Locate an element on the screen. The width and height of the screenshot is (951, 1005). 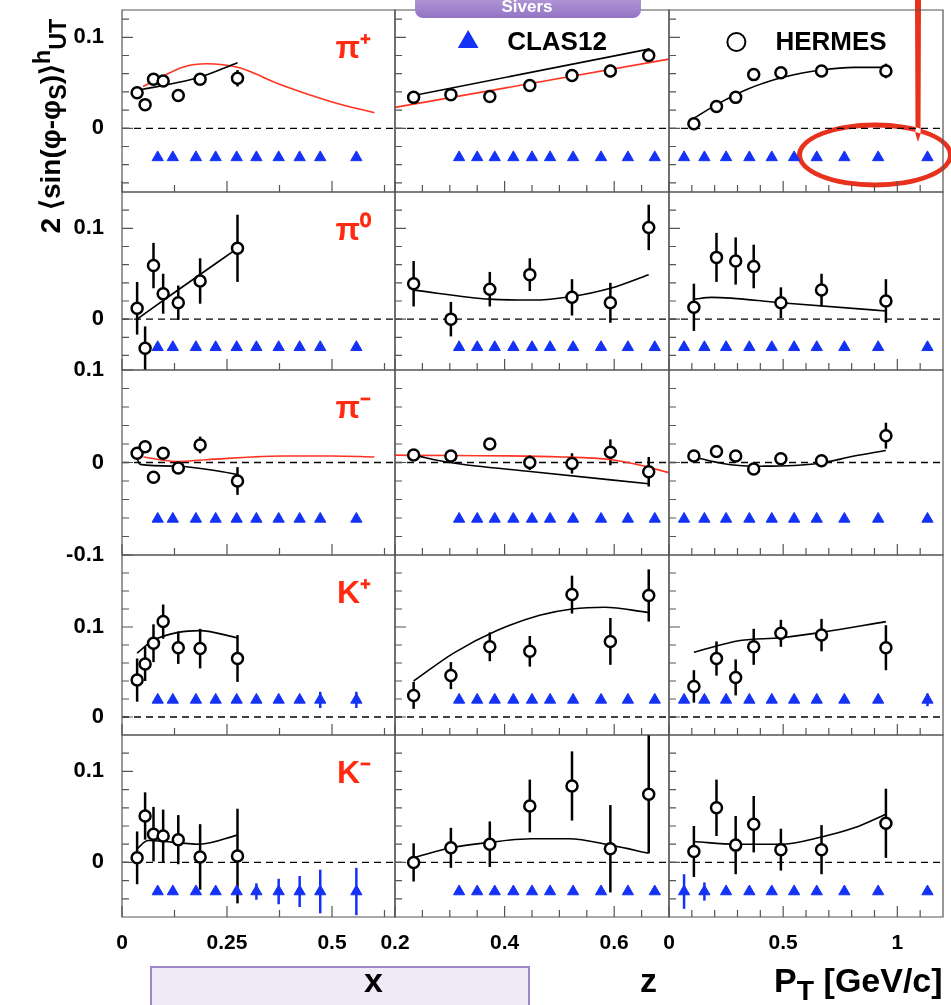
x-tick-label: 0.25 is located at coordinates (227, 942).